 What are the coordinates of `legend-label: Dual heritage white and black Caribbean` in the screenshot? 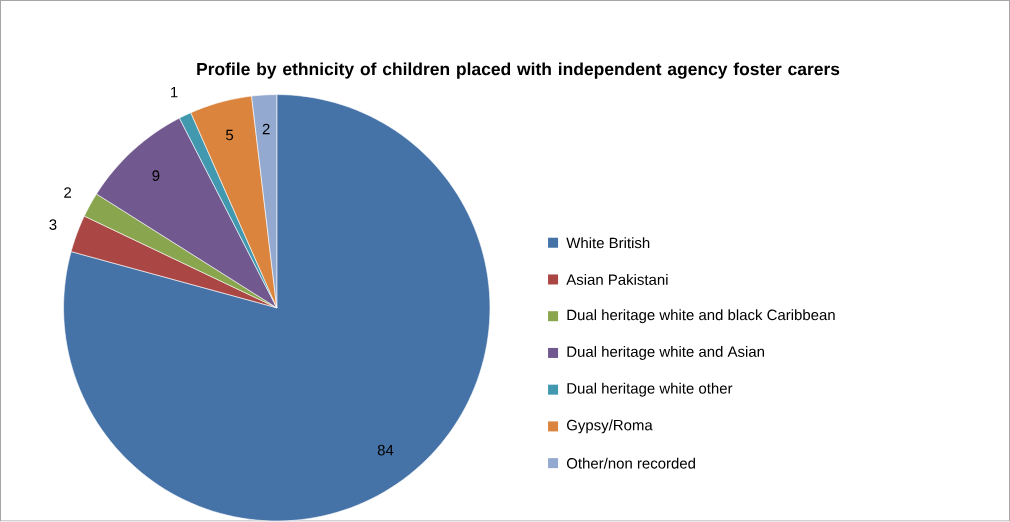 It's located at (701, 316).